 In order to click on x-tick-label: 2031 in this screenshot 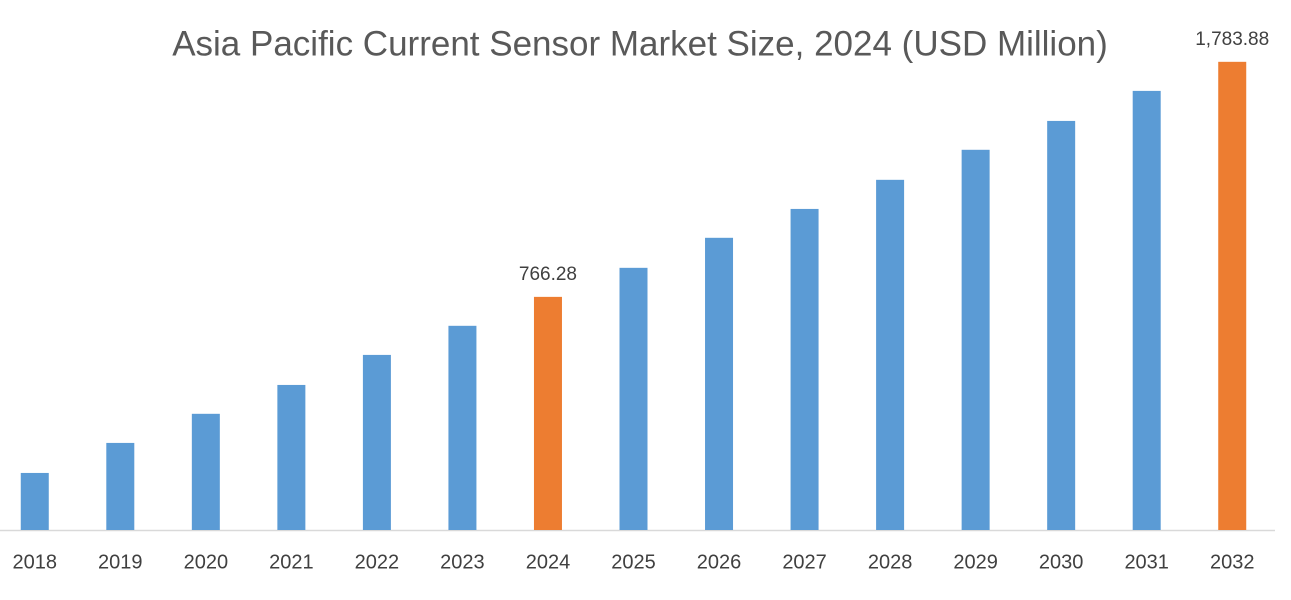, I will do `click(1146, 562)`.